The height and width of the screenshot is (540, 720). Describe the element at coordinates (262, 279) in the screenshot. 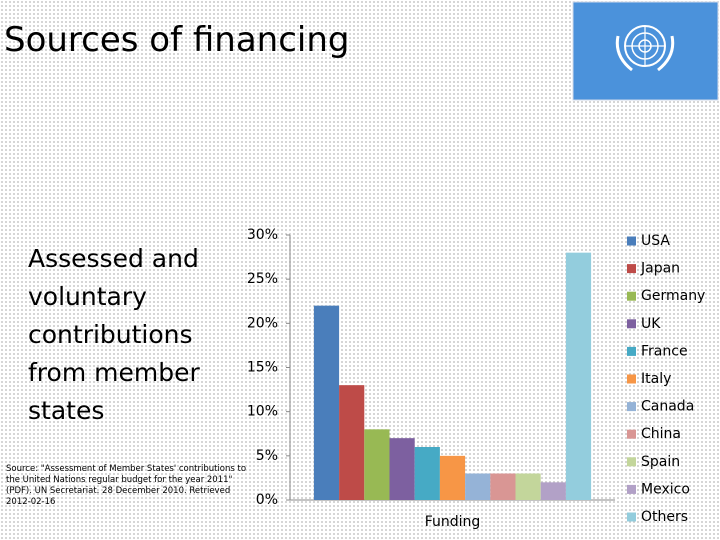

I see `y-tick-label: 25%` at that location.